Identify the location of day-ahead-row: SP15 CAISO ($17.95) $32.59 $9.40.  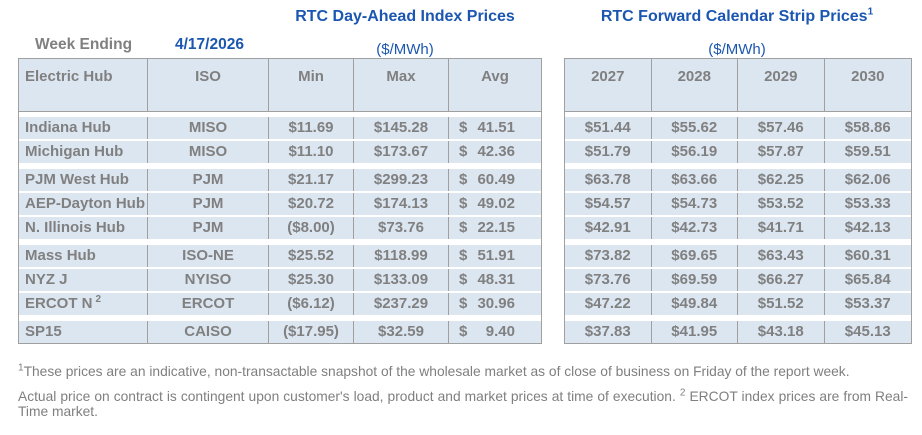
(280, 332).